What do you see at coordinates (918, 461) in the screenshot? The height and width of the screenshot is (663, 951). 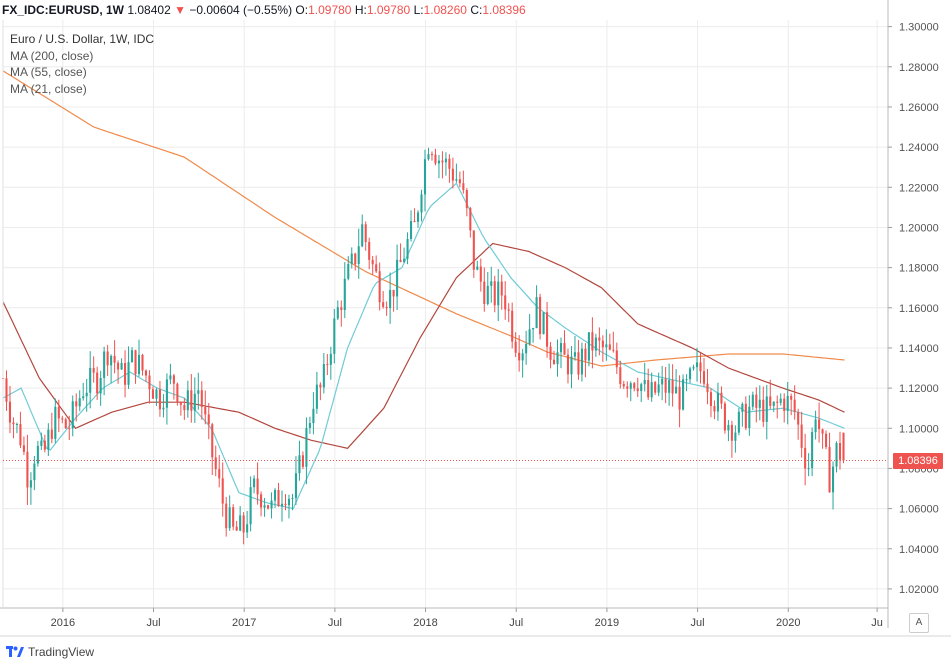 I see `last-price-tag: 1.08396` at bounding box center [918, 461].